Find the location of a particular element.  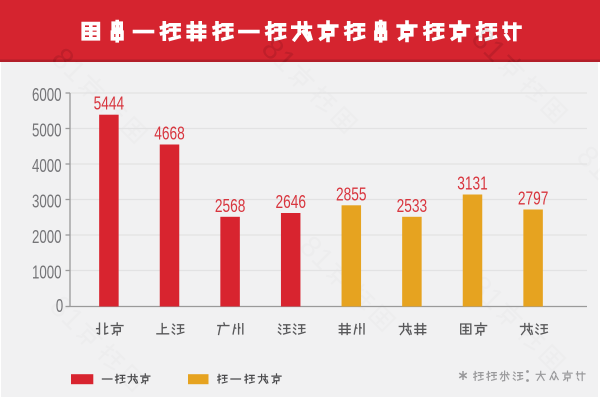

svg-text: 3000 is located at coordinates (47, 202).